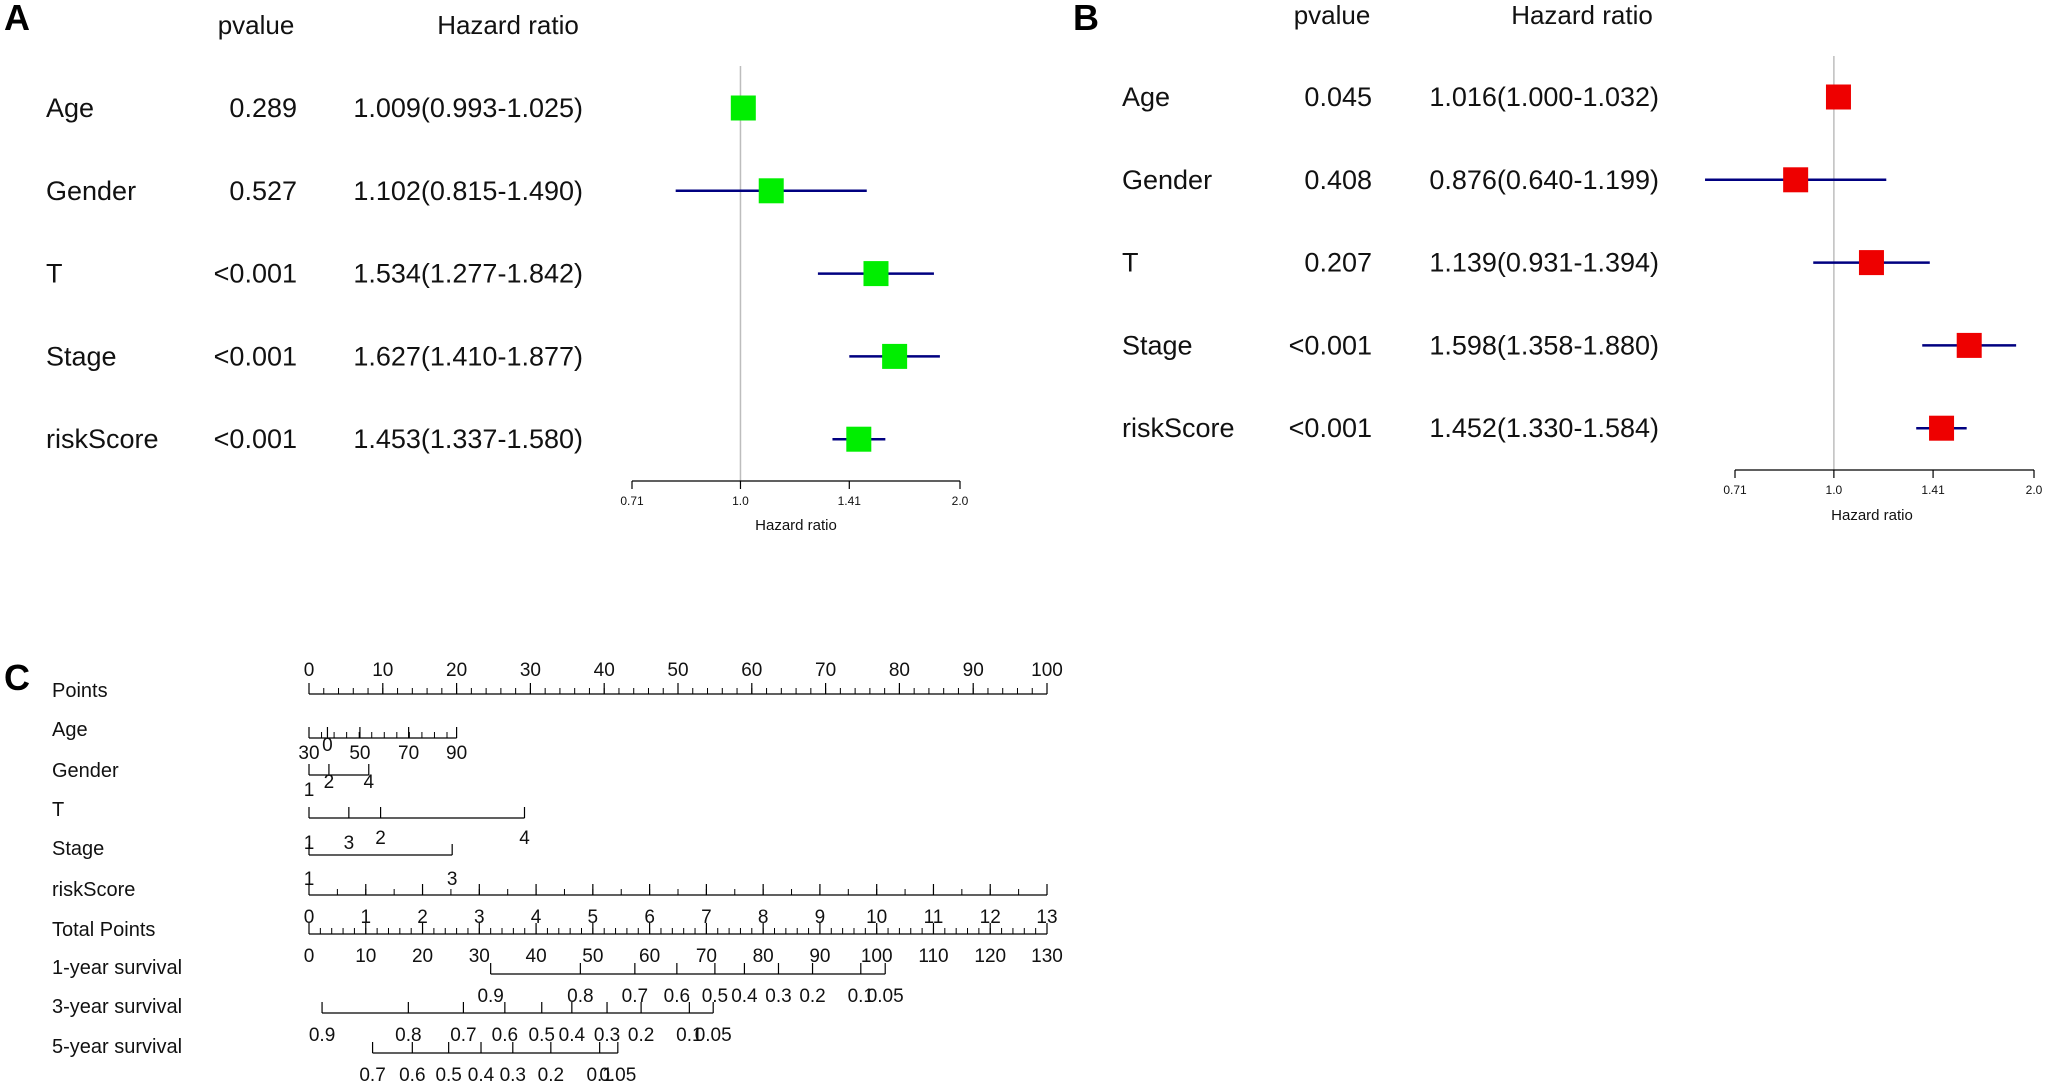 This screenshot has width=2049, height=1088. What do you see at coordinates (117, 1007) in the screenshot?
I see `nomogram-row-label: 3-year survival` at bounding box center [117, 1007].